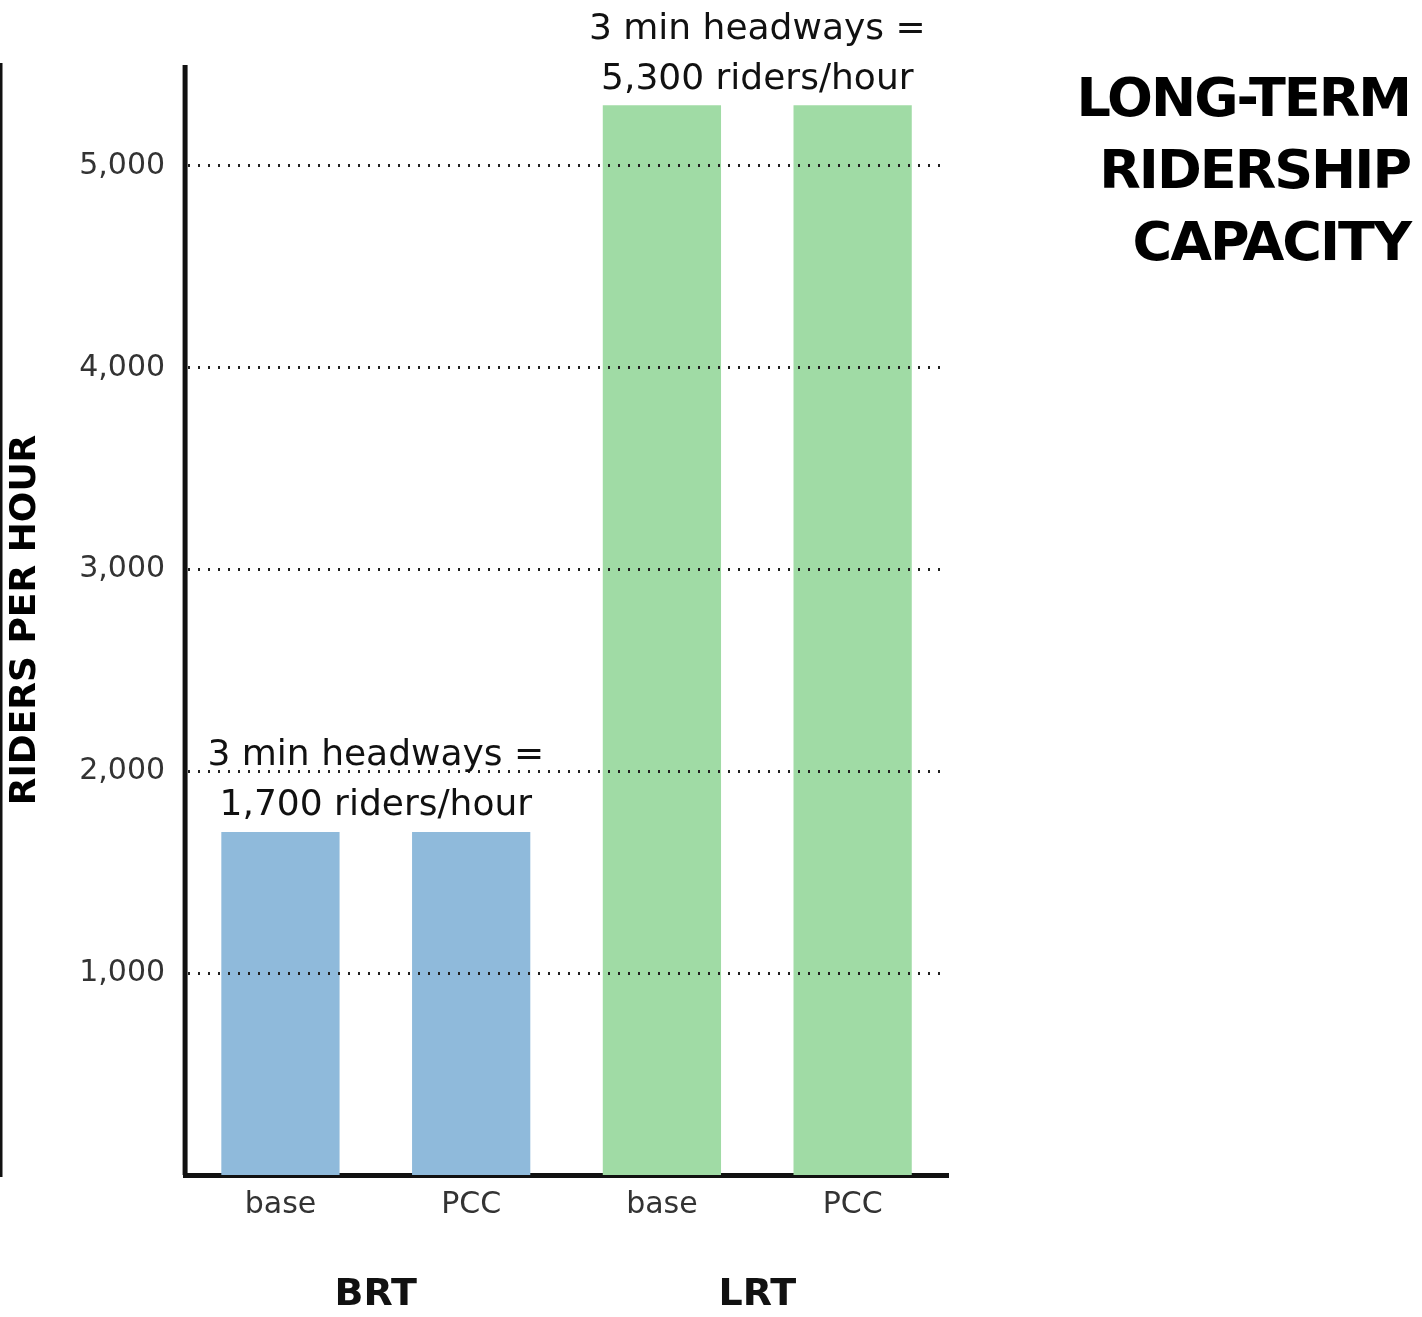 The height and width of the screenshot is (1317, 1422). Describe the element at coordinates (122, 567) in the screenshot. I see `y-tick-label: 3,000` at that location.